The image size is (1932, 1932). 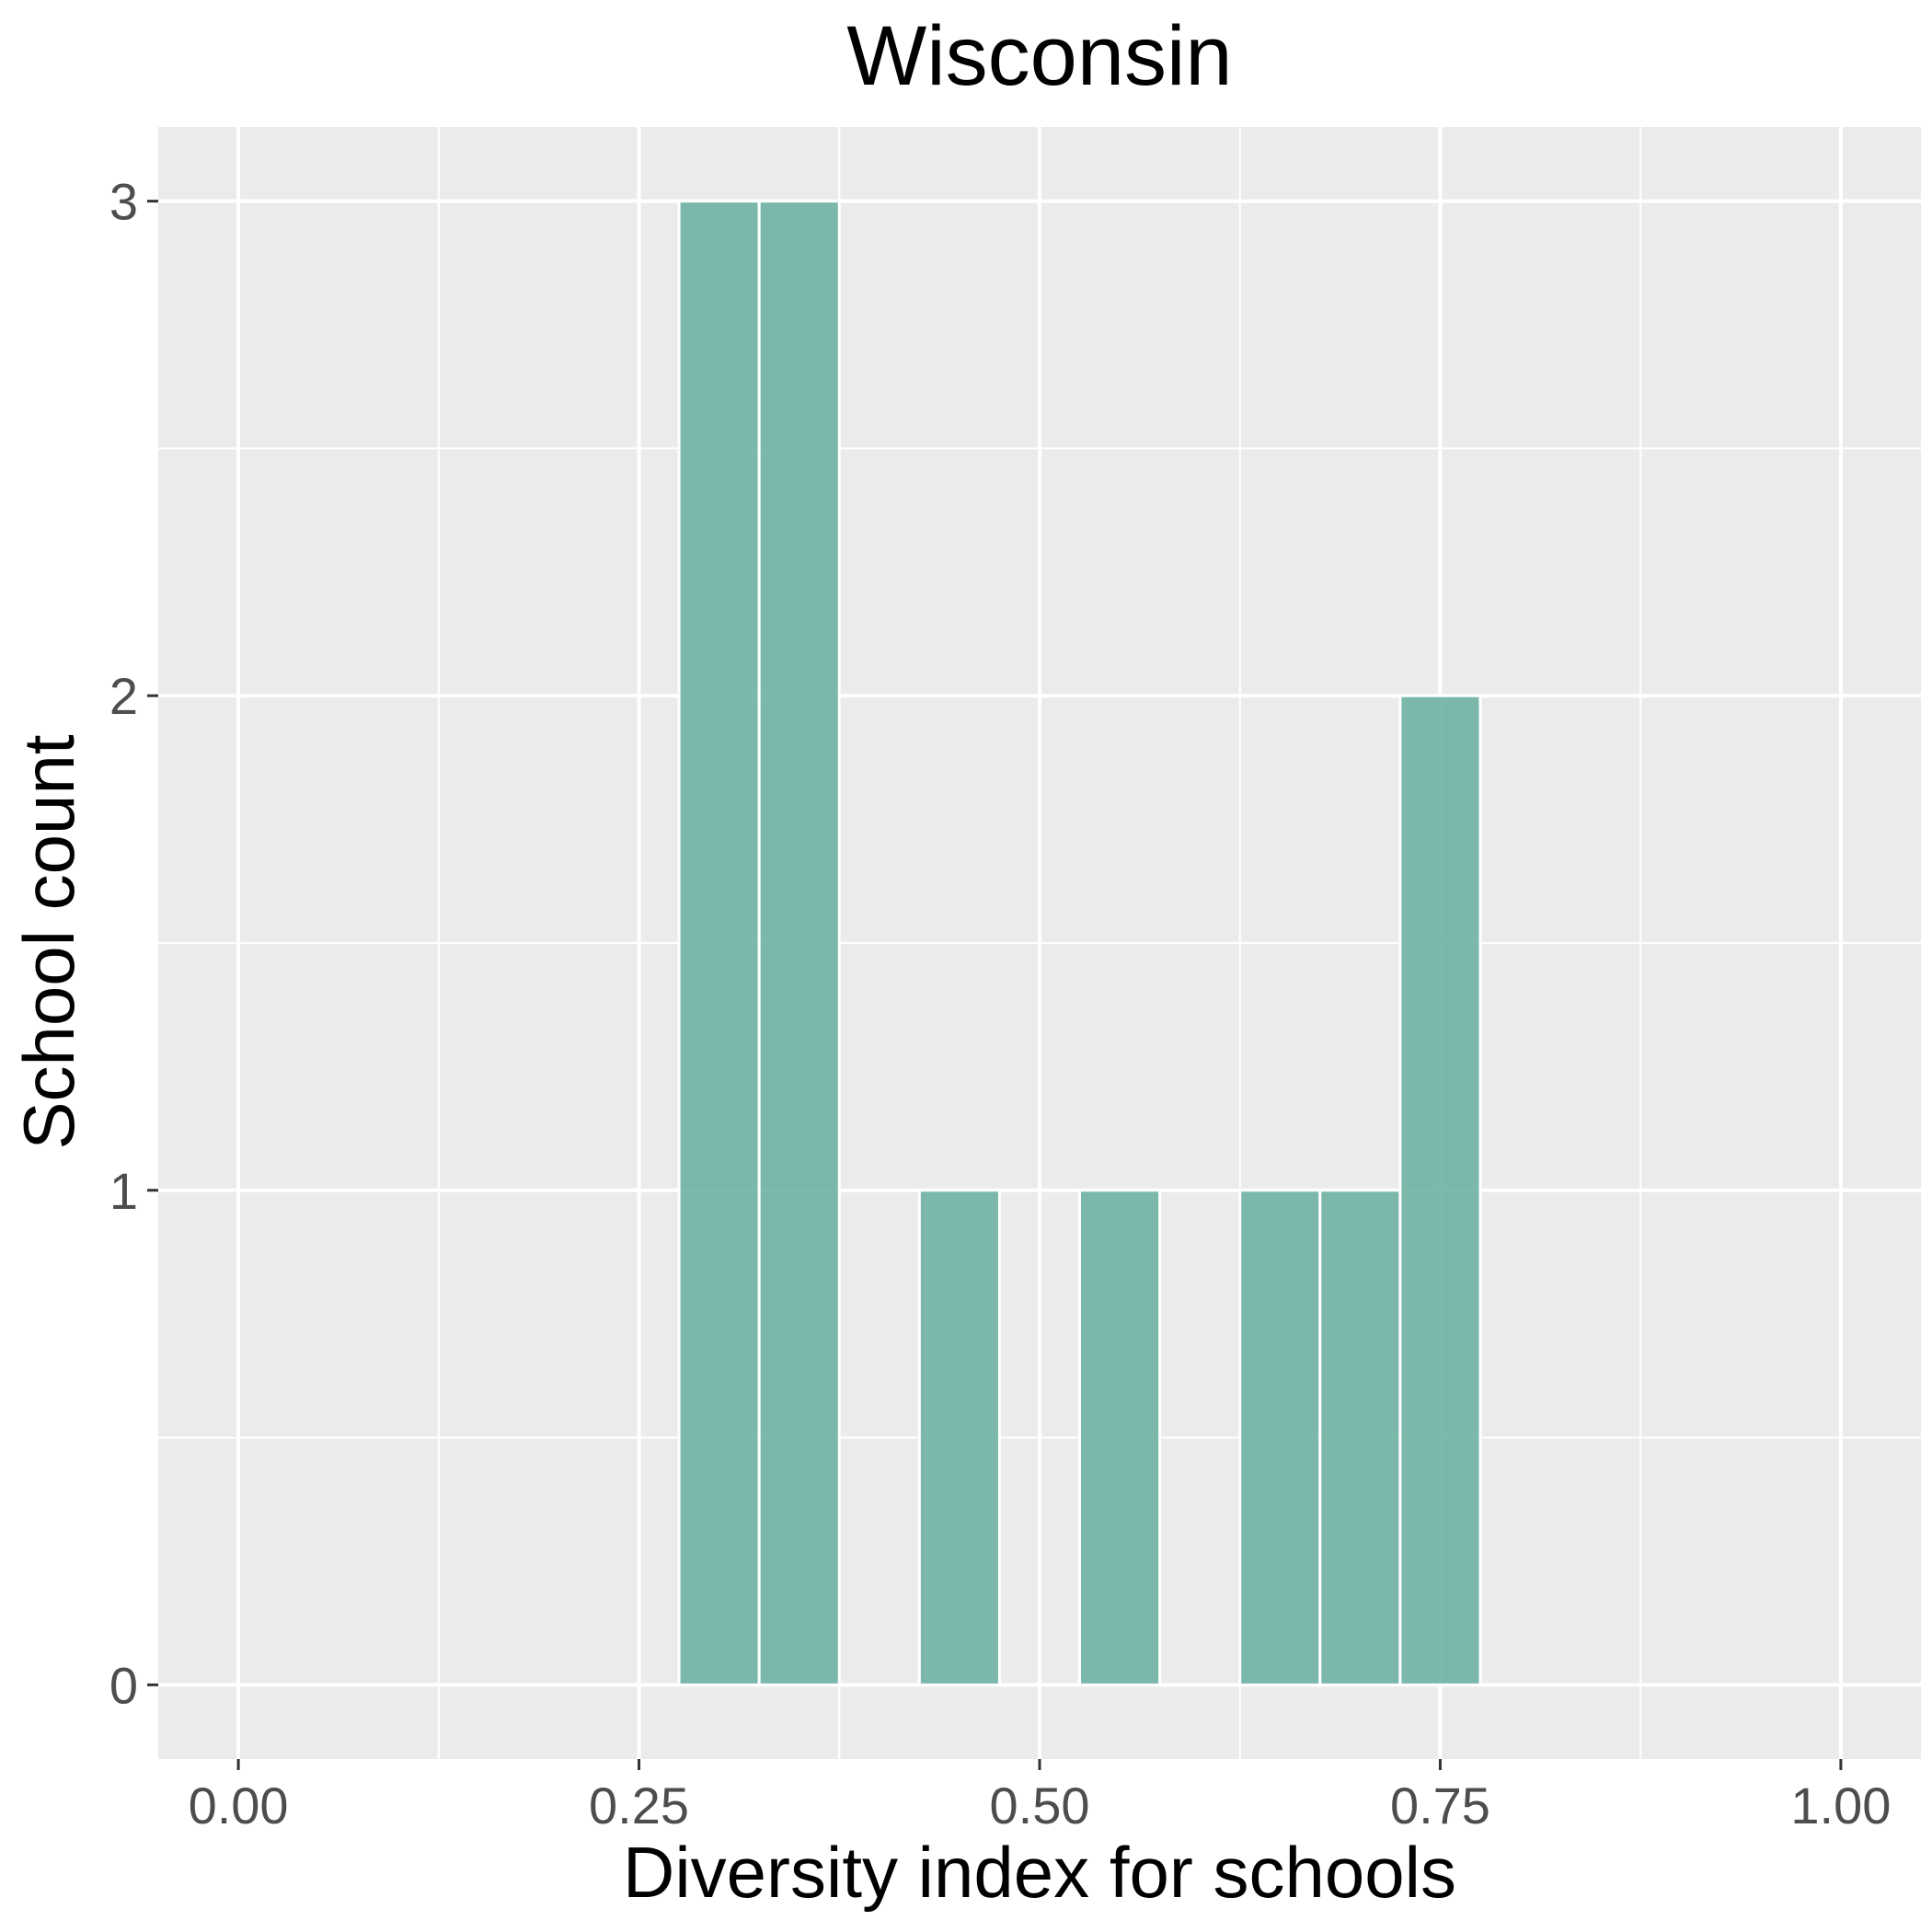 I want to click on x-tick-label: 1.00, so click(x=1840, y=1805).